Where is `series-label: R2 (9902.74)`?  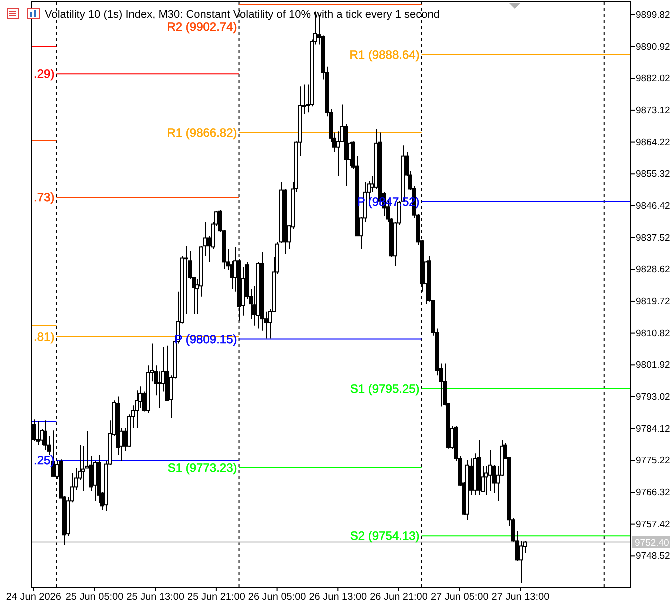 series-label: R2 (9902.74) is located at coordinates (202, 27).